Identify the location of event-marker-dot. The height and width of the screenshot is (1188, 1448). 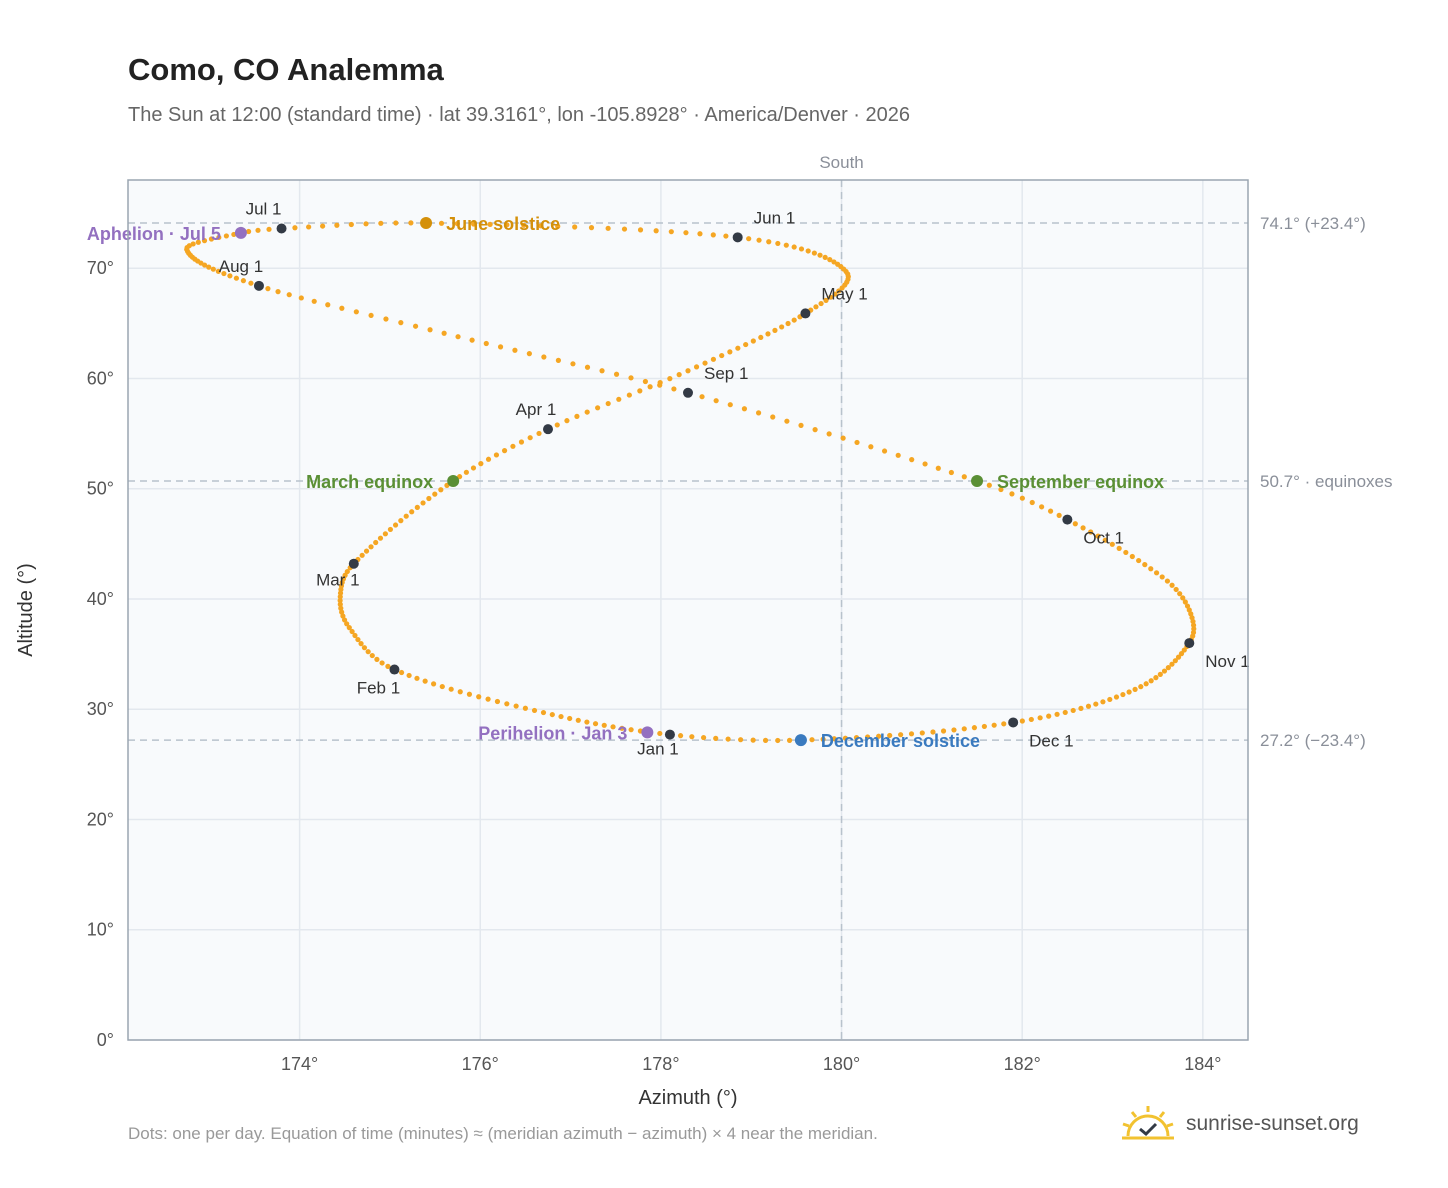
(453, 481).